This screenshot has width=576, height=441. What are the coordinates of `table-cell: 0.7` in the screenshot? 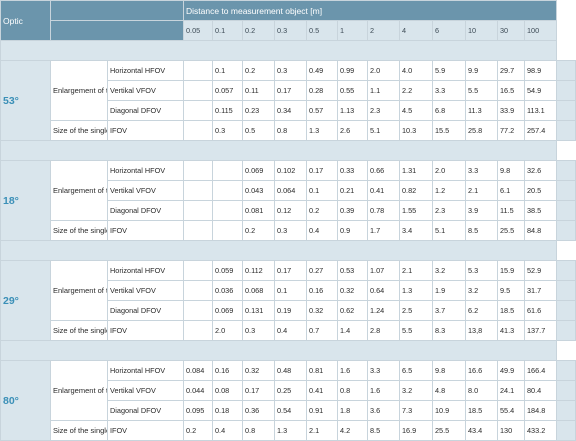 It's located at (322, 330).